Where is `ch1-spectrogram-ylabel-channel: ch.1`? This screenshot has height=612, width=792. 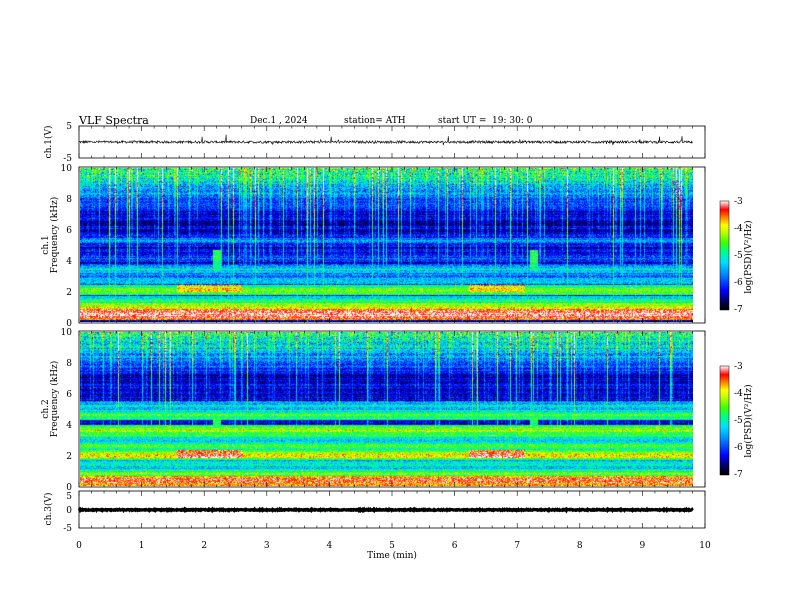
ch1-spectrogram-ylabel-channel: ch.1 is located at coordinates (46, 244).